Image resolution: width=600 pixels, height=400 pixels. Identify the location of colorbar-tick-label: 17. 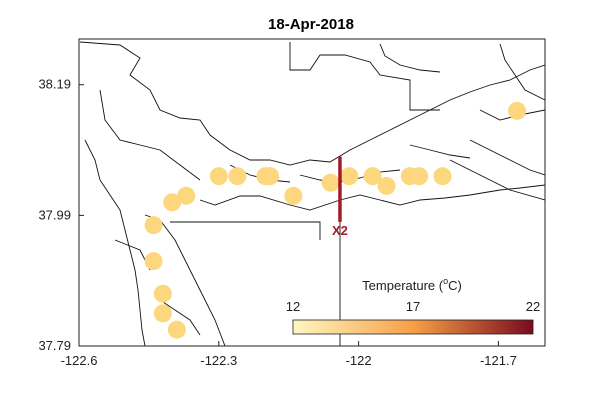
(413, 306).